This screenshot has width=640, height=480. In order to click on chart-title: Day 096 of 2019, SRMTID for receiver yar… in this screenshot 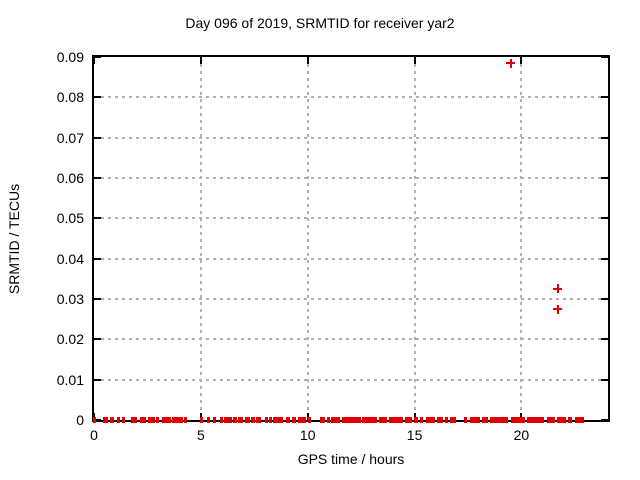, I will do `click(320, 23)`.